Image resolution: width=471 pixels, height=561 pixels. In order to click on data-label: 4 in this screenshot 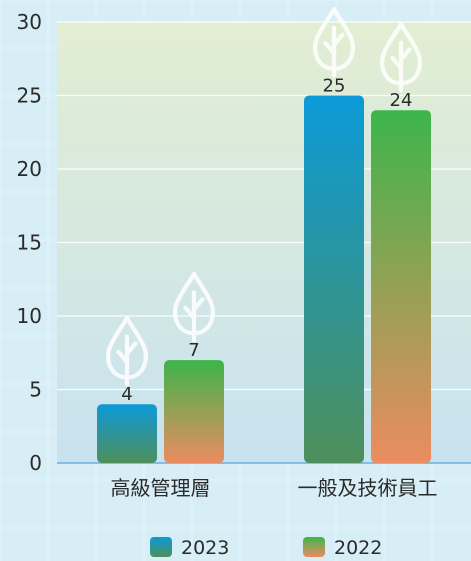, I will do `click(126, 394)`.